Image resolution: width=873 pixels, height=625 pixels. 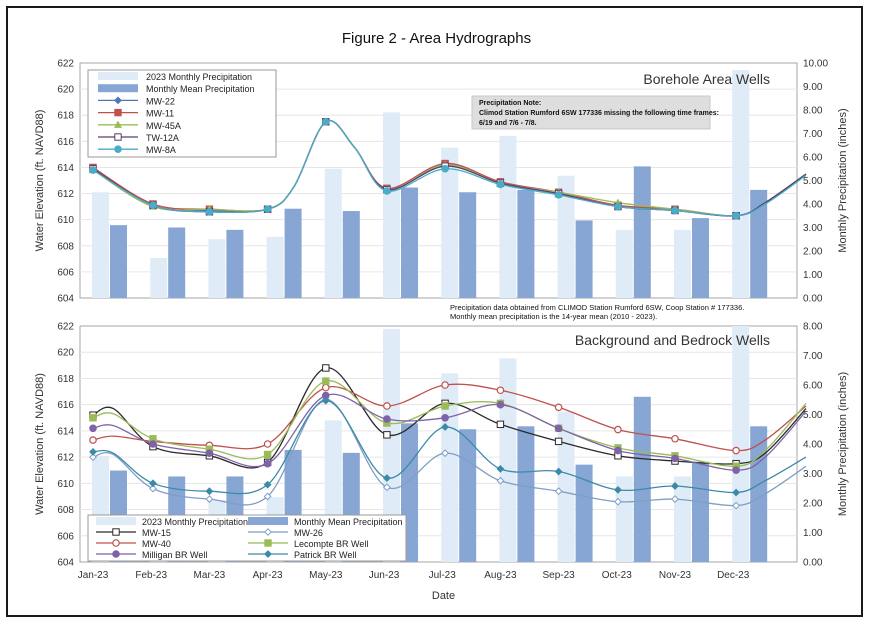 What do you see at coordinates (160, 101) in the screenshot?
I see `legend-label: MW-22` at bounding box center [160, 101].